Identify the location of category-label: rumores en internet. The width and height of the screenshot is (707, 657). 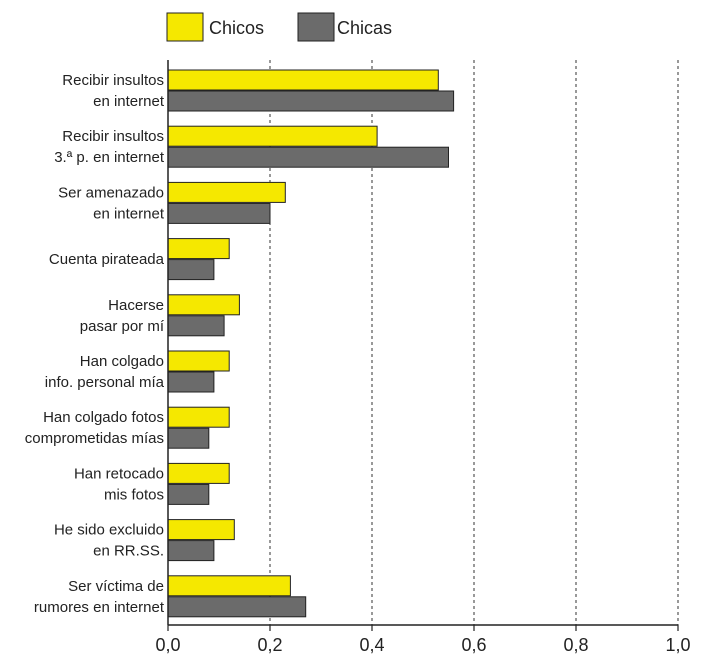
(99, 607).